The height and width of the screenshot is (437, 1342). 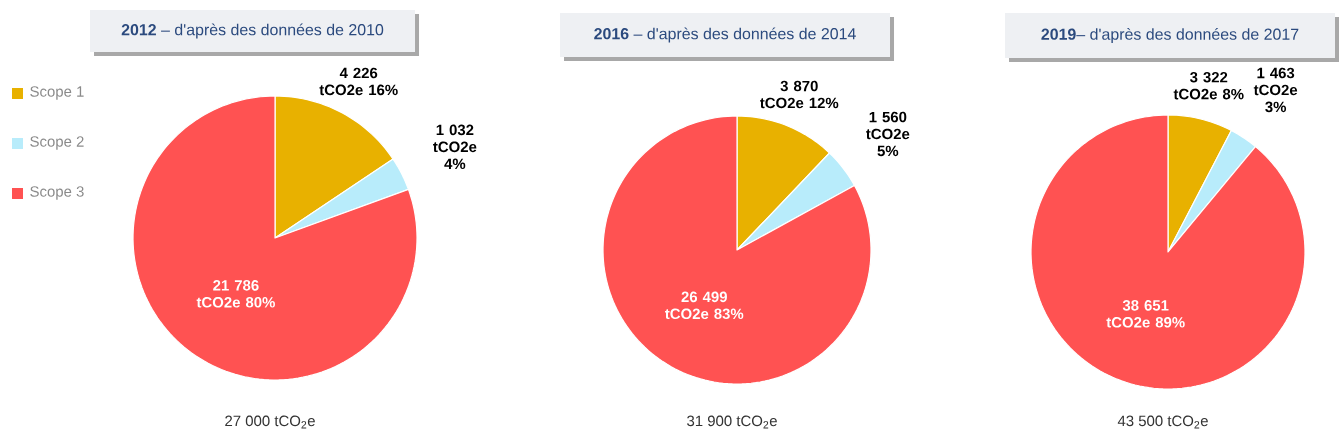 What do you see at coordinates (57, 93) in the screenshot?
I see `legend-label: Scope 1` at bounding box center [57, 93].